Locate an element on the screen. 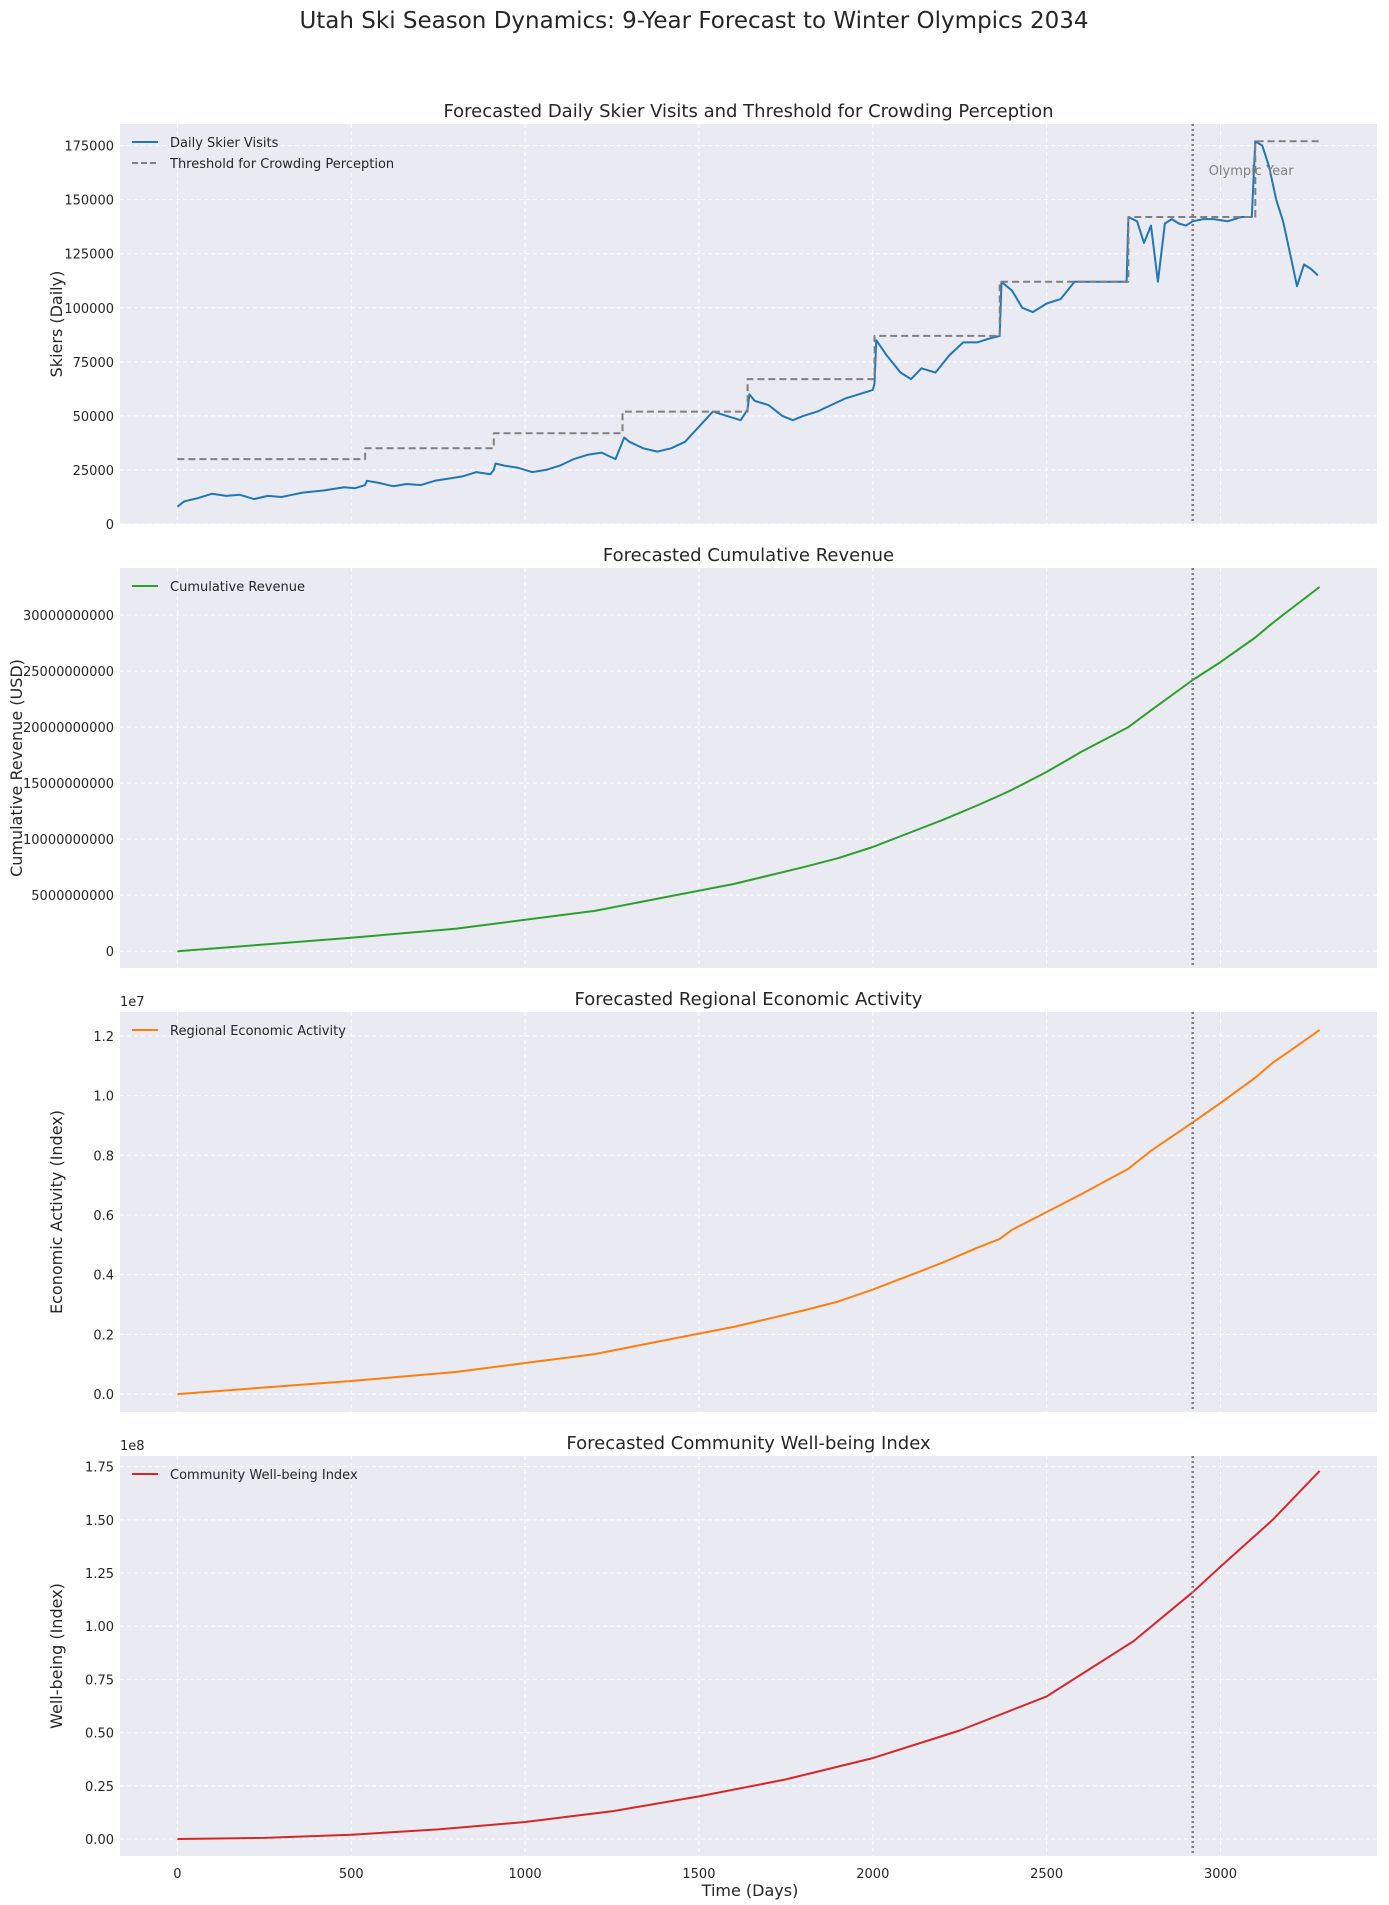 The width and height of the screenshot is (1389, 1905). x-tick-label: 0 is located at coordinates (177, 1874).